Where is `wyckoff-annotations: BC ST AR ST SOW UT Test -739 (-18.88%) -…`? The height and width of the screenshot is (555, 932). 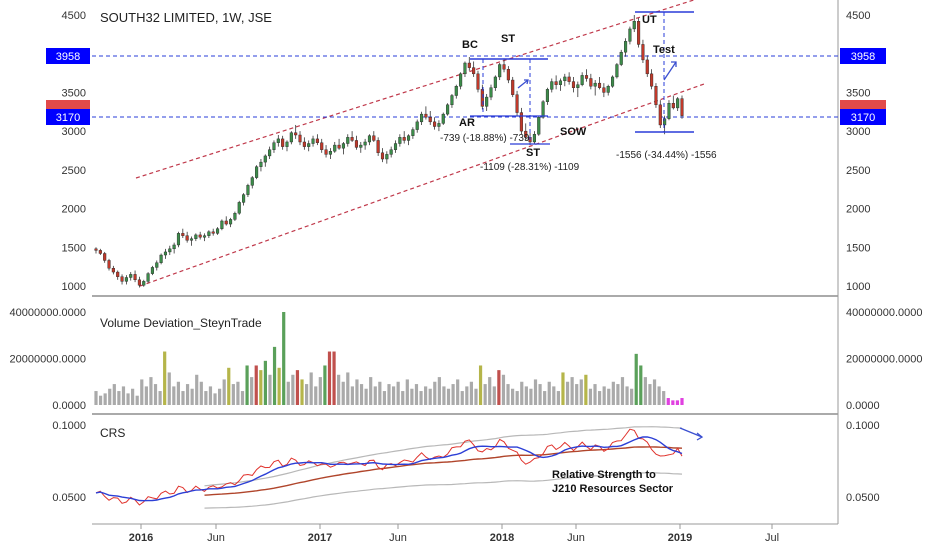
wyckoff-annotations: BC ST AR ST SOW UT Test -739 (-18.88%) -… is located at coordinates (578, 92).